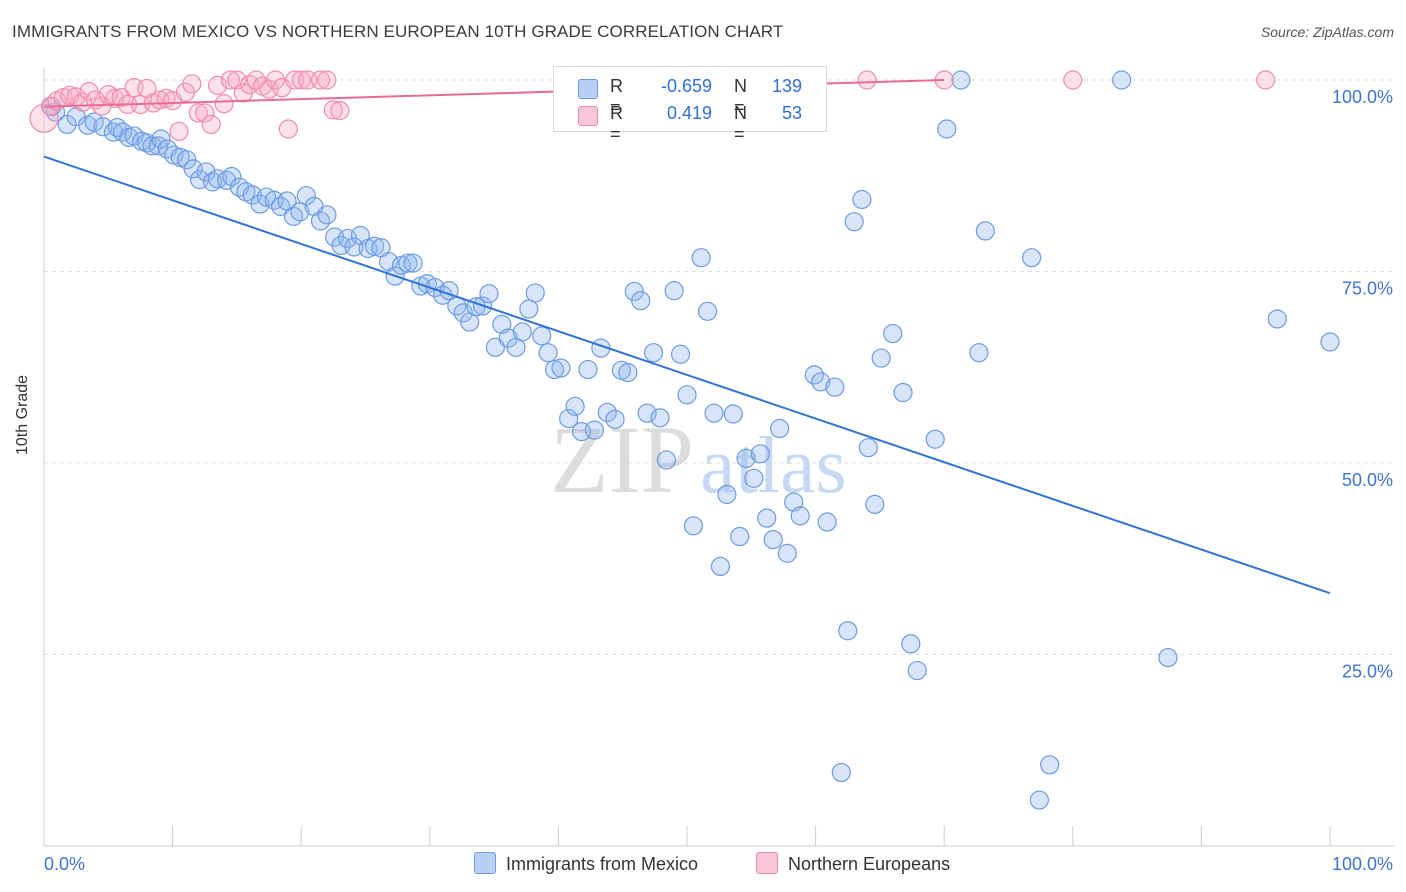 The height and width of the screenshot is (892, 1406). What do you see at coordinates (1362, 97) in the screenshot?
I see `y-tick-label: 100.0%` at bounding box center [1362, 97].